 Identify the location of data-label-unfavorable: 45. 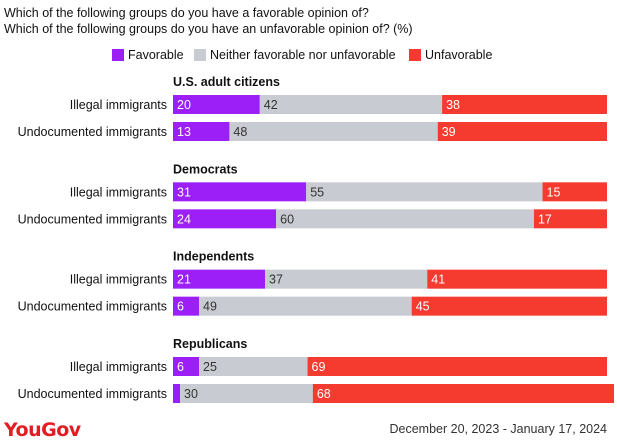
(423, 307).